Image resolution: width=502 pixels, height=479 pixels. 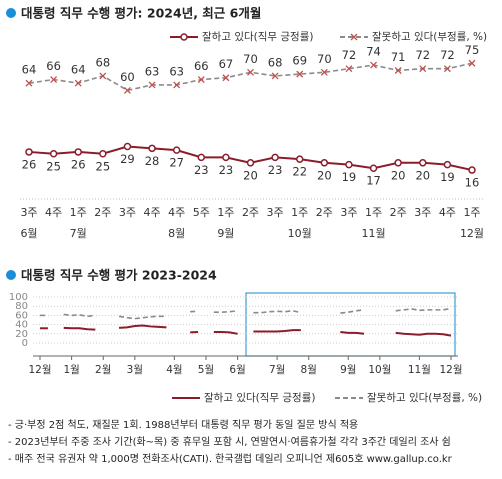 What do you see at coordinates (103, 166) in the screenshot?
I see `data-label: 25` at bounding box center [103, 166].